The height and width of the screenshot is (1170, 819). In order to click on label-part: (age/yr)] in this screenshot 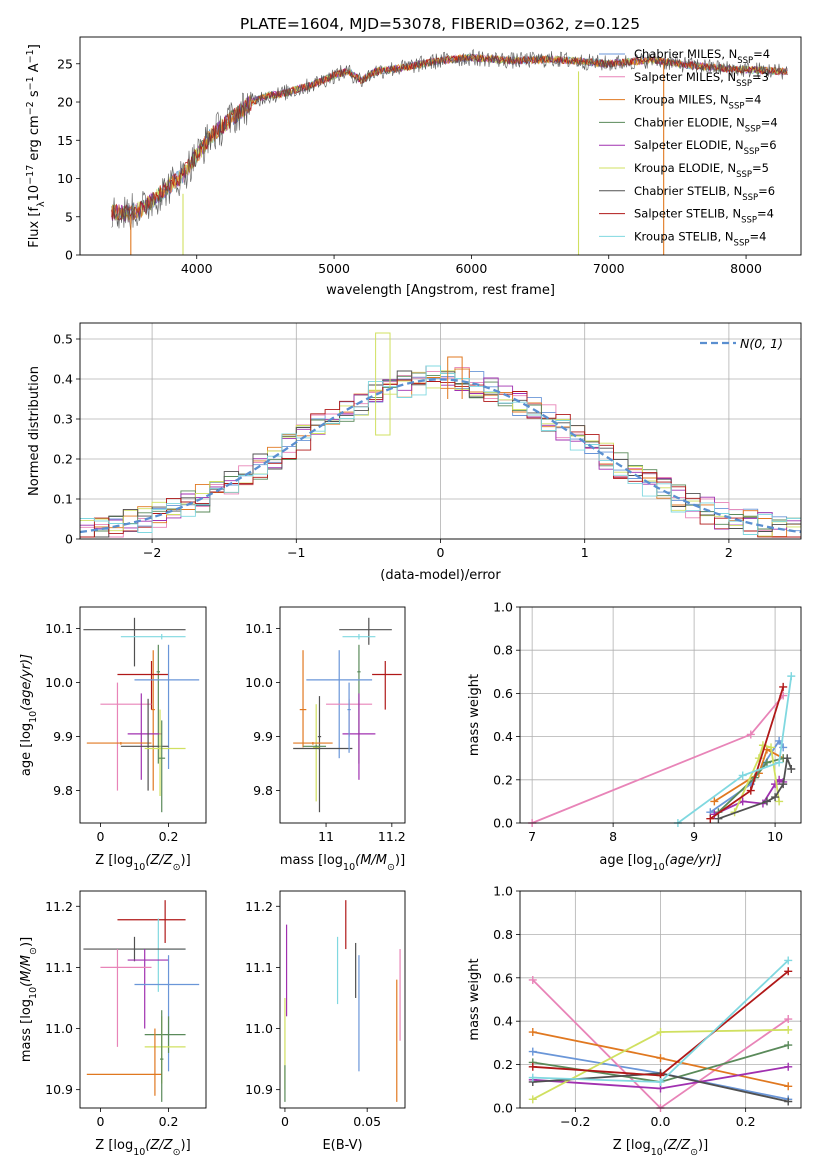, I will do `click(693, 860)`.